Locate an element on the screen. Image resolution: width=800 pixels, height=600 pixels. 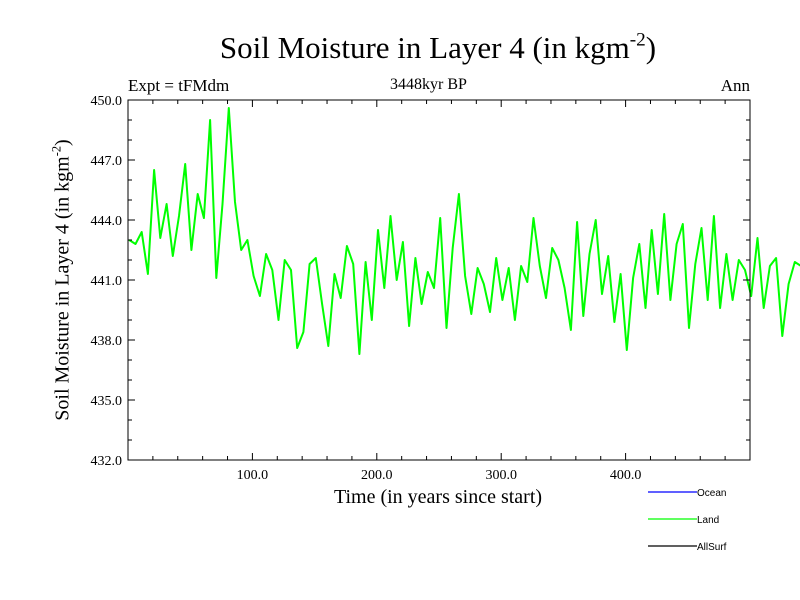
y-tick-label: 441.0 is located at coordinates (107, 281).